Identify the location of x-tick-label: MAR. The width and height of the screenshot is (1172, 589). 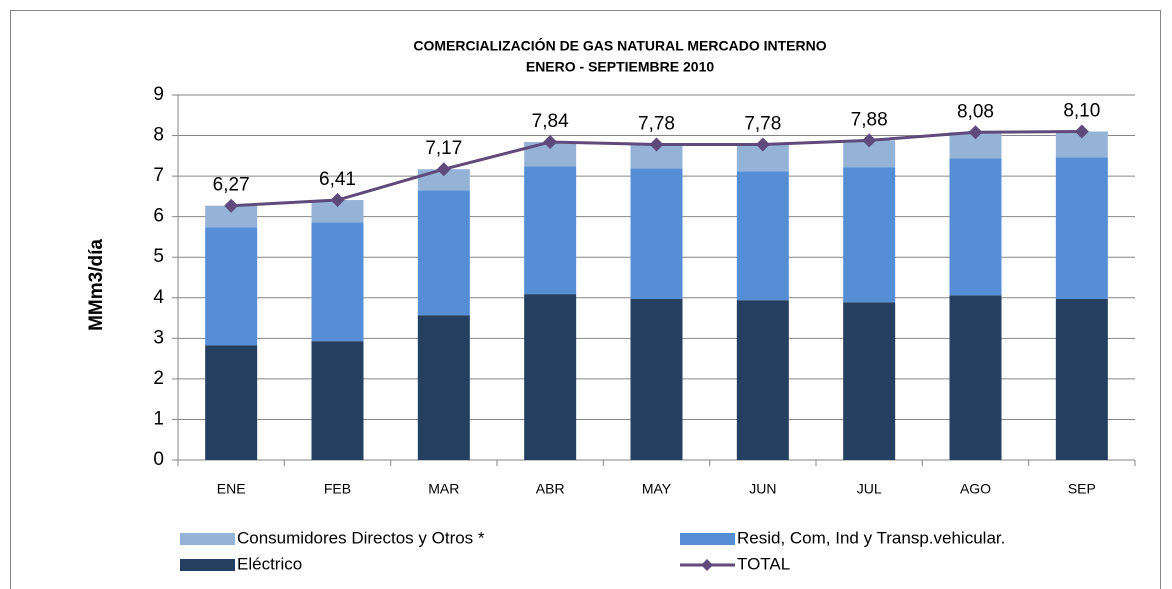
(443, 489).